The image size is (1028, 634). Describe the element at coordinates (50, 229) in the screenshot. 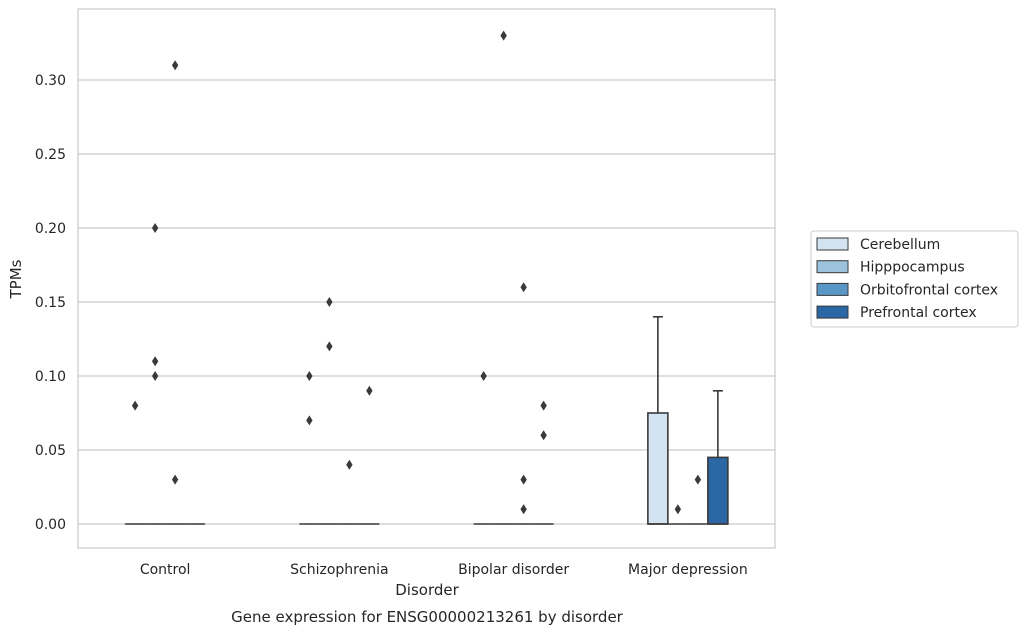

I see `y-tick-label: 0.20` at that location.